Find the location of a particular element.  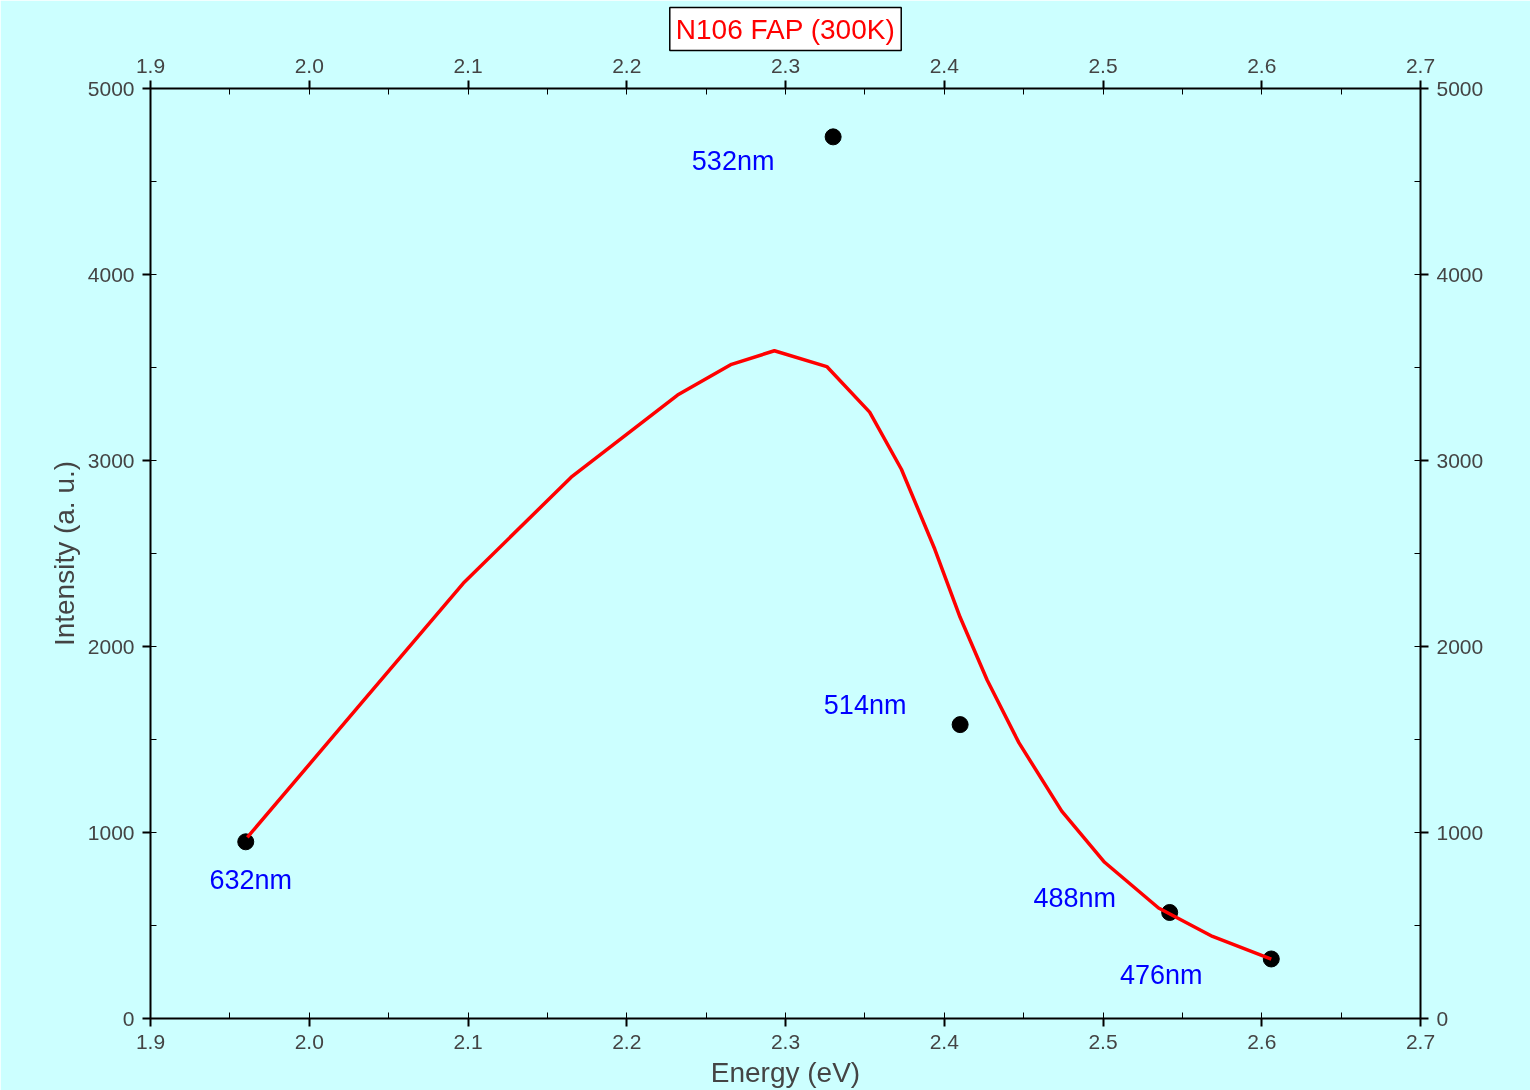

y-tick-label: 5000 is located at coordinates (111, 88).